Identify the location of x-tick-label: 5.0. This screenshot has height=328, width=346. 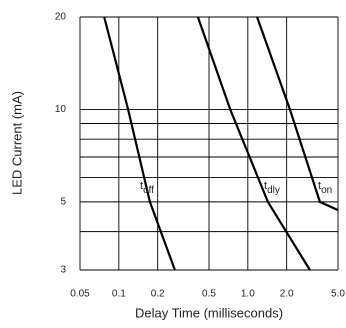
(338, 294).